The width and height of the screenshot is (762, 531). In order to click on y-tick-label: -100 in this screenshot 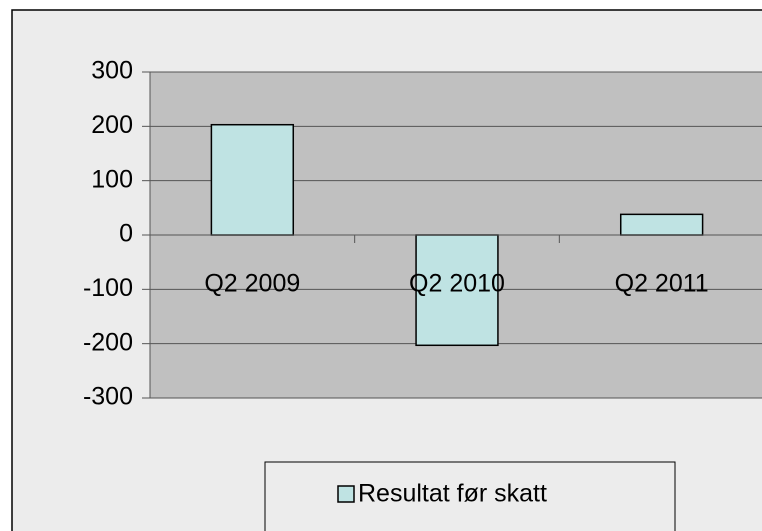, I will do `click(108, 288)`.